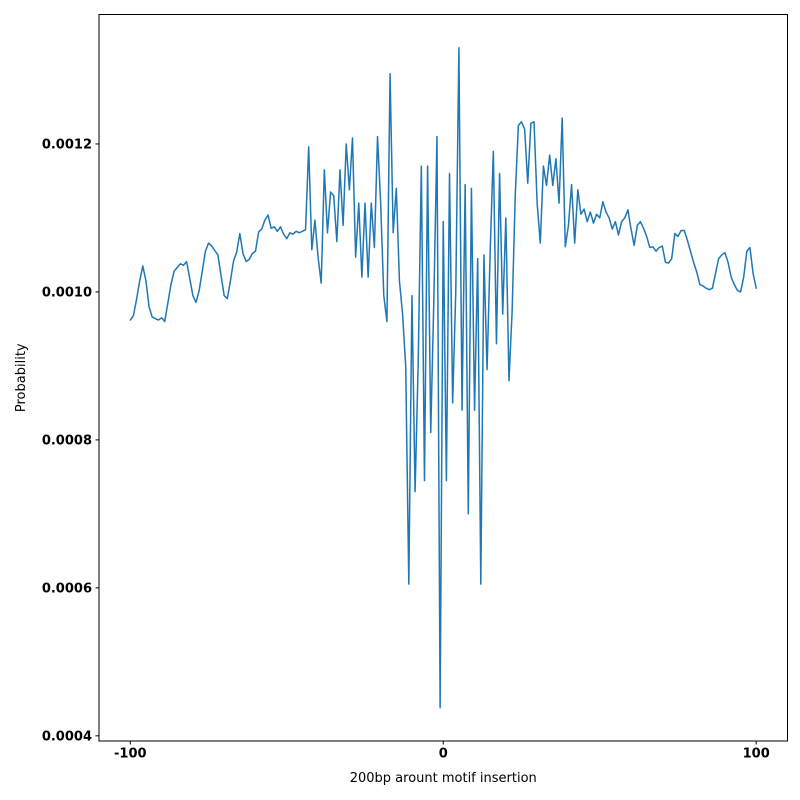 The width and height of the screenshot is (800, 800). What do you see at coordinates (21, 377) in the screenshot?
I see `y-axis-label: Probability` at bounding box center [21, 377].